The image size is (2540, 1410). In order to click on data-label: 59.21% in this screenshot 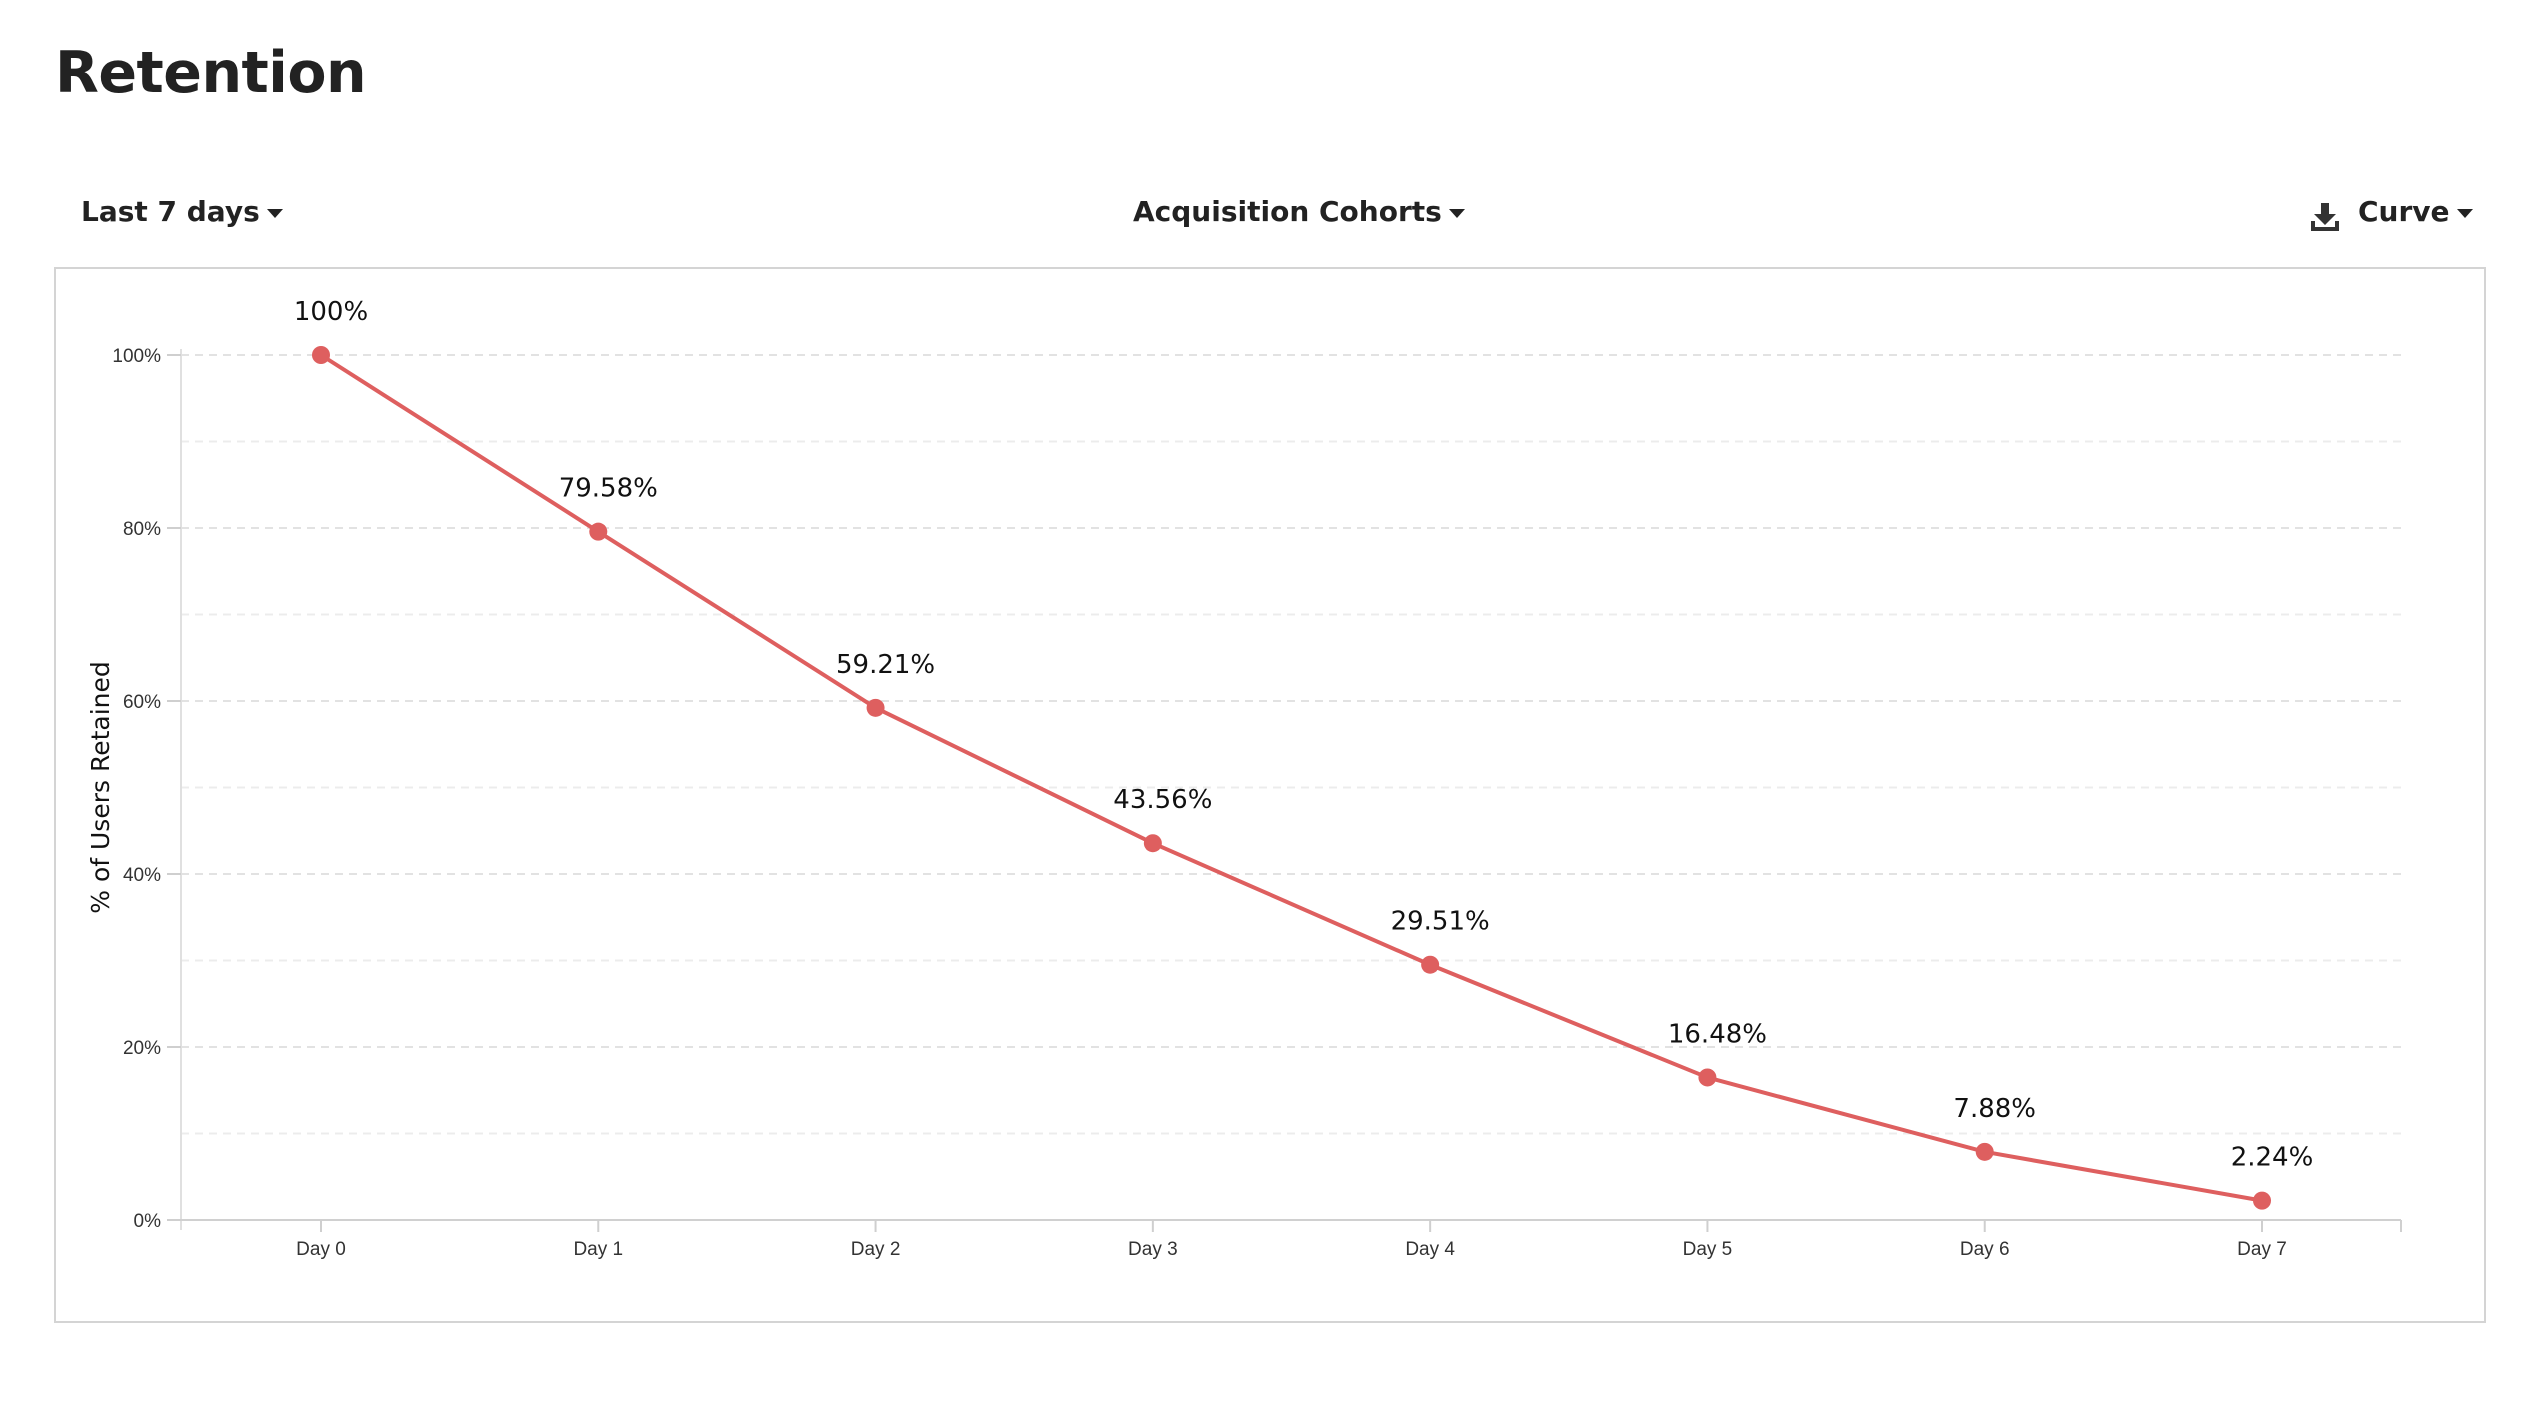, I will do `click(885, 665)`.